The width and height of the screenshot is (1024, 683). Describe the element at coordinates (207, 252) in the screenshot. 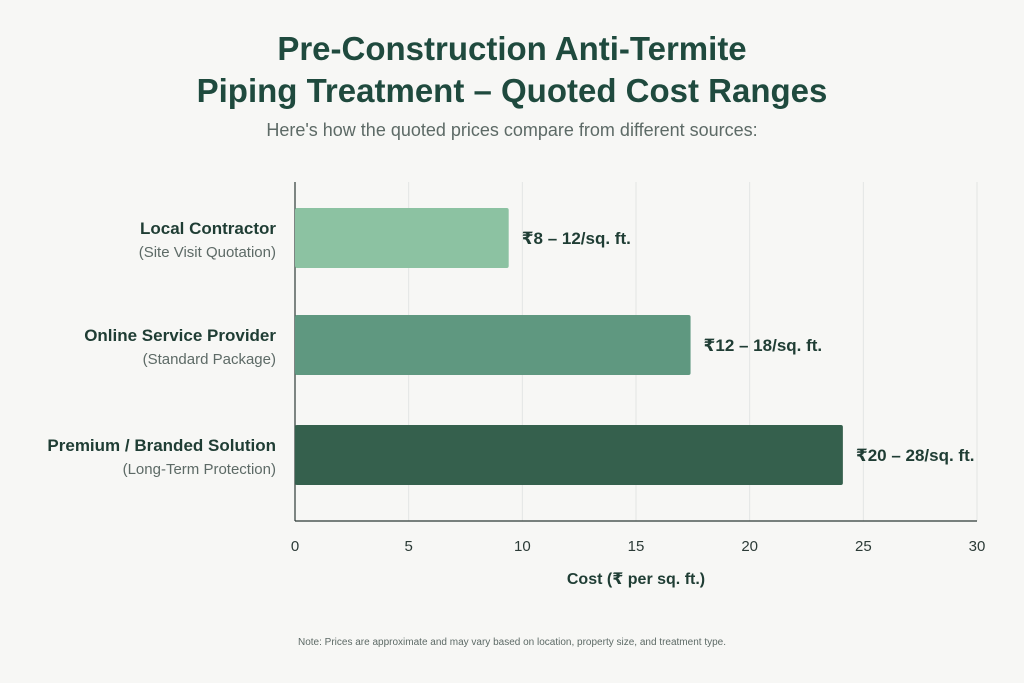

I see `category-sublabel-0: (Site Visit Quotation)` at that location.